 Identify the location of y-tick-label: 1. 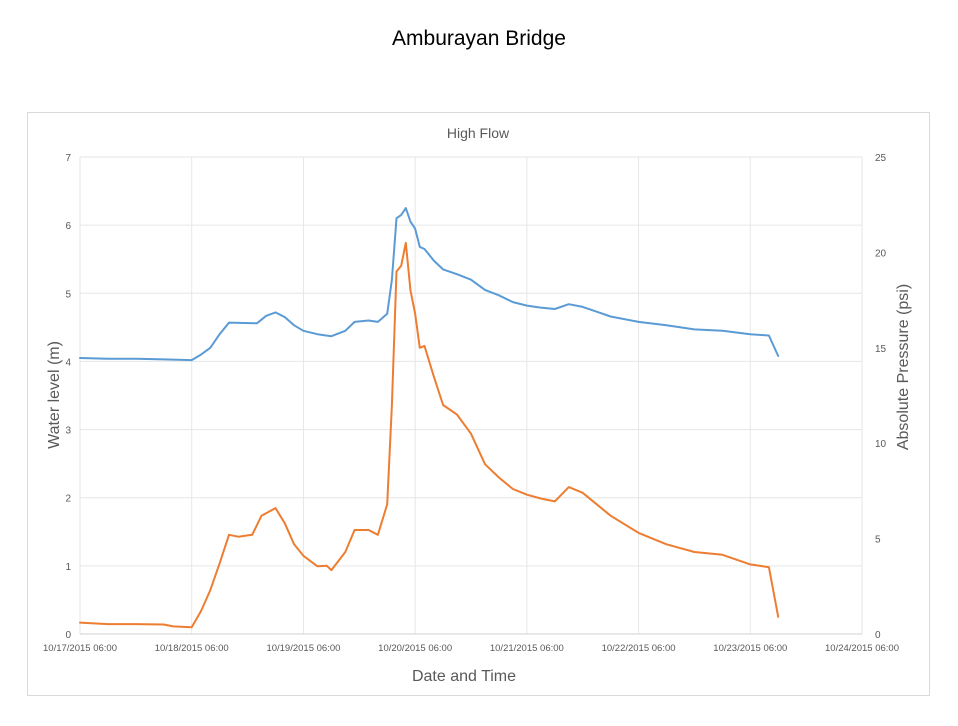
(68, 567).